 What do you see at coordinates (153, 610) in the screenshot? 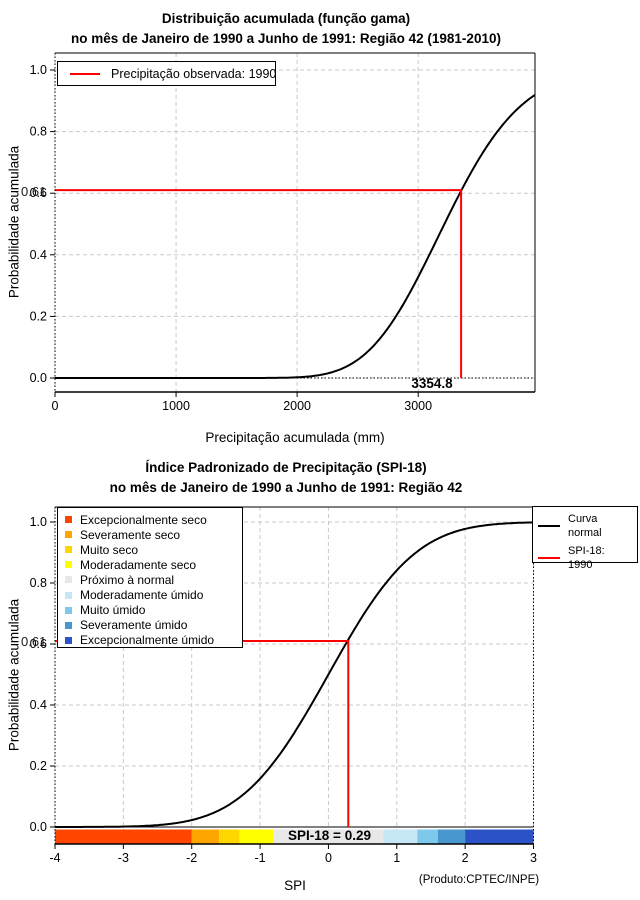
I see `legend-item: Muito úmido` at bounding box center [153, 610].